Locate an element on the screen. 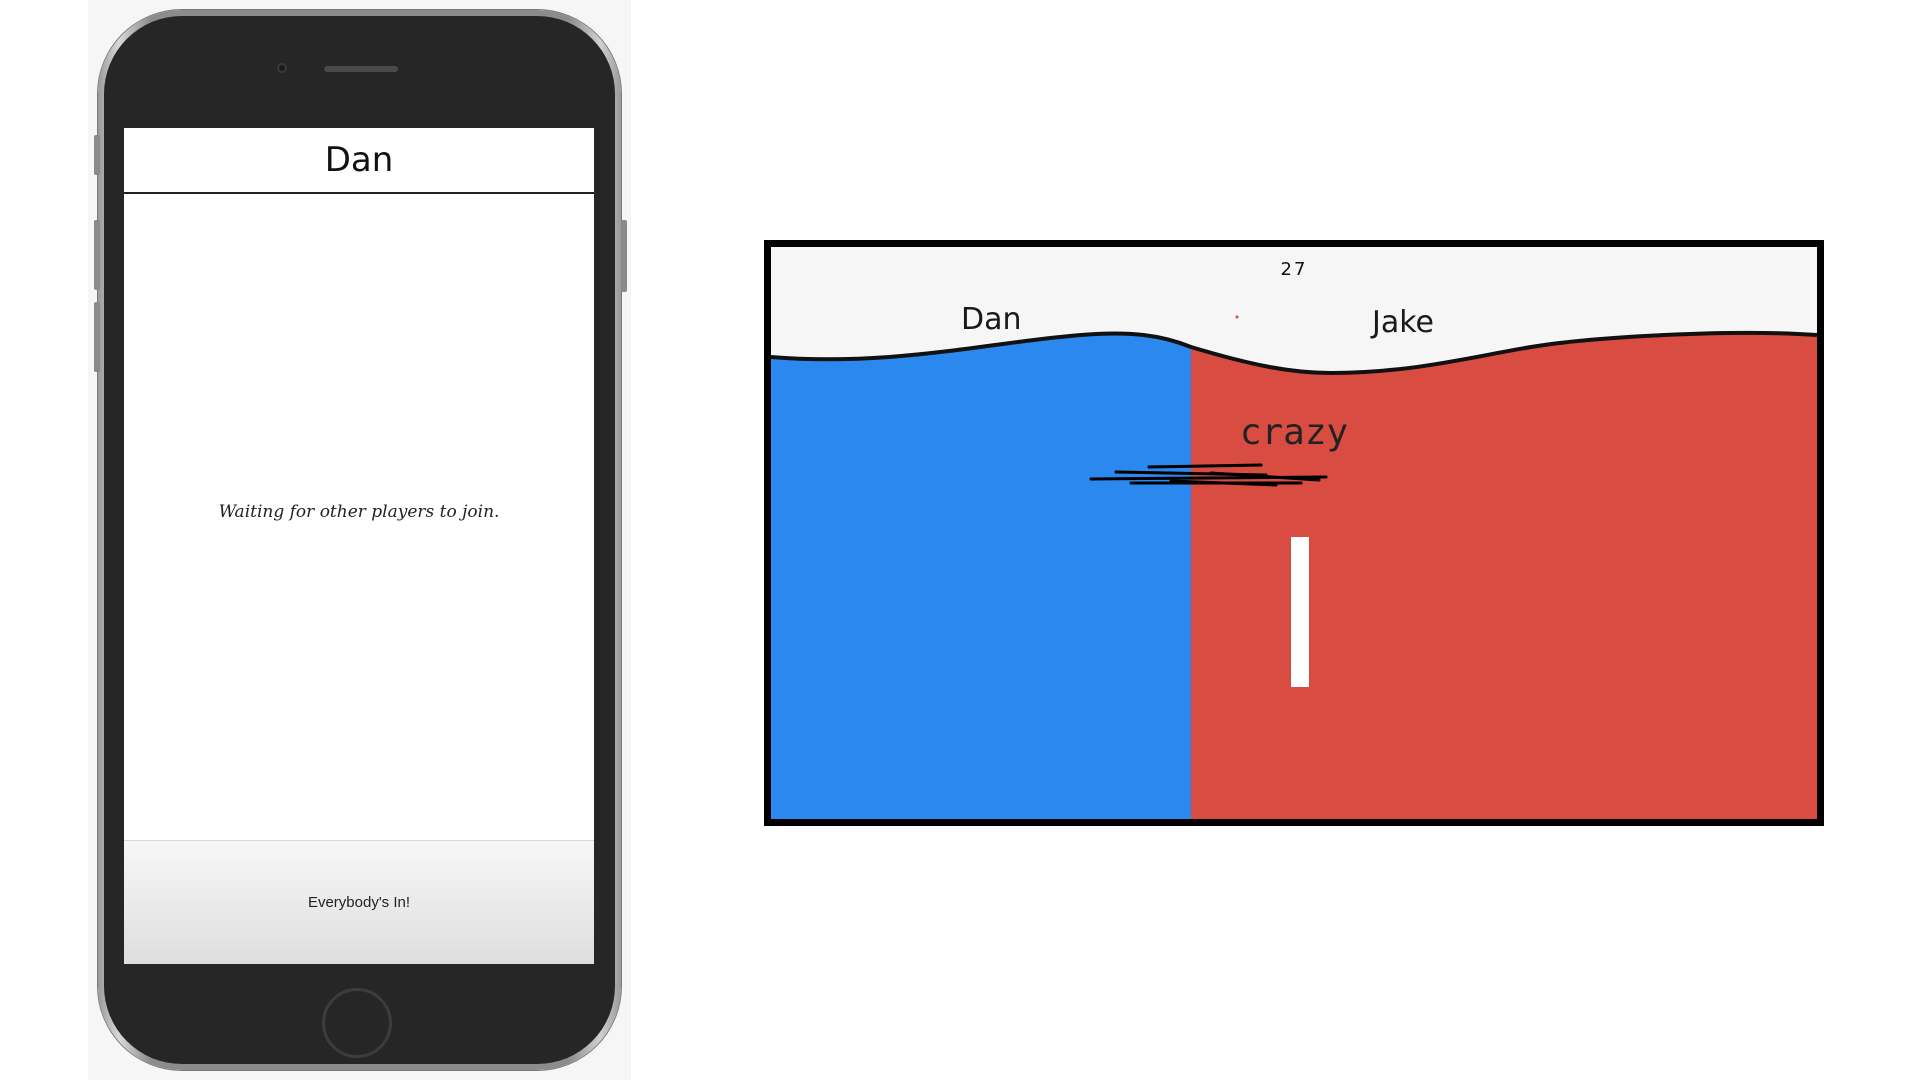 The height and width of the screenshot is (1080, 1920). round-timer: 27 is located at coordinates (1294, 269).